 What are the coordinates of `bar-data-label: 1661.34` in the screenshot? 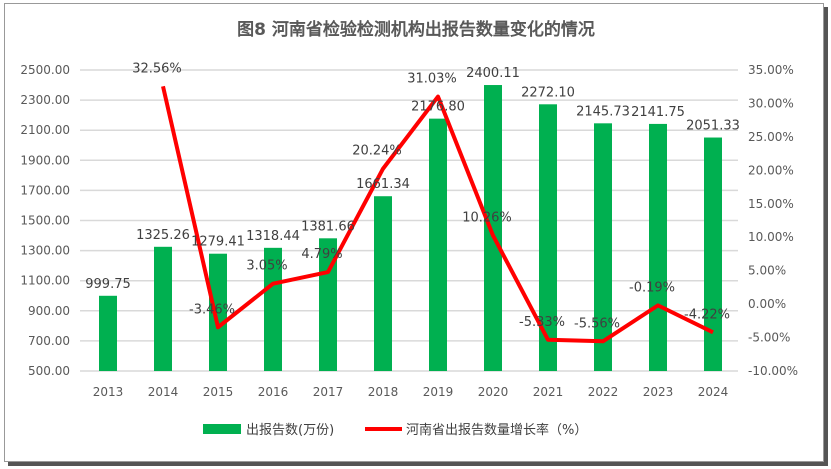 It's located at (383, 184).